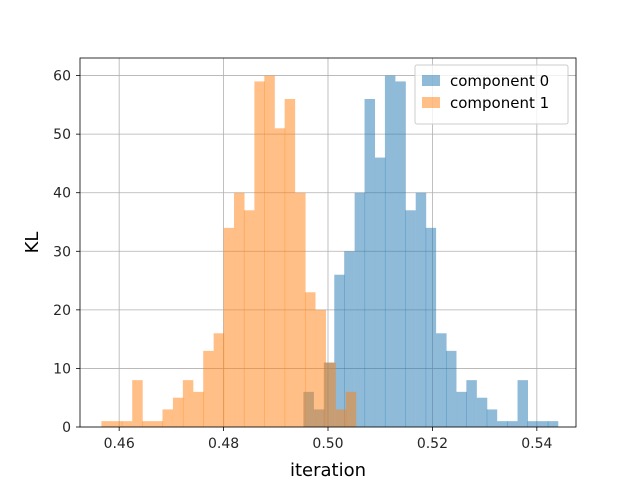 Image resolution: width=640 pixels, height=480 pixels. I want to click on legend: component 0 component 1, so click(491, 94).